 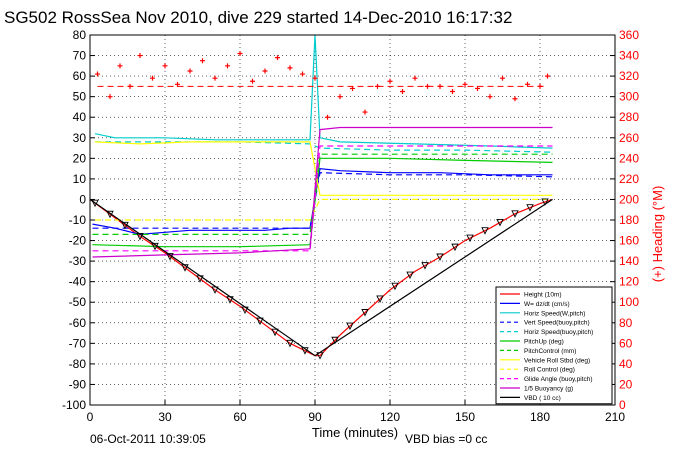 What do you see at coordinates (550, 351) in the screenshot?
I see `legend-entry: PitchControl (mm)` at bounding box center [550, 351].